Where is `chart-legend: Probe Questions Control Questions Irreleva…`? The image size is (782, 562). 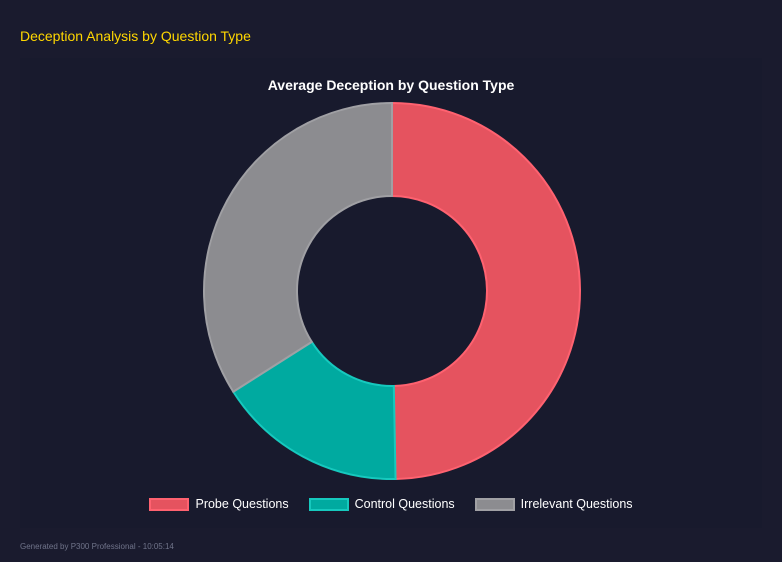 chart-legend: Probe Questions Control Questions Irreleva… is located at coordinates (391, 504).